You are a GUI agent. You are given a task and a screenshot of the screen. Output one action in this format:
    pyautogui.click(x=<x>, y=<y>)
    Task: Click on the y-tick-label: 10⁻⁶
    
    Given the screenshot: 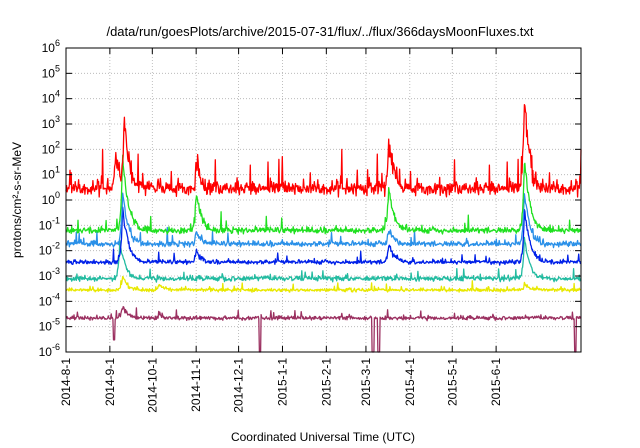 What is the action you would take?
    pyautogui.click(x=49, y=350)
    